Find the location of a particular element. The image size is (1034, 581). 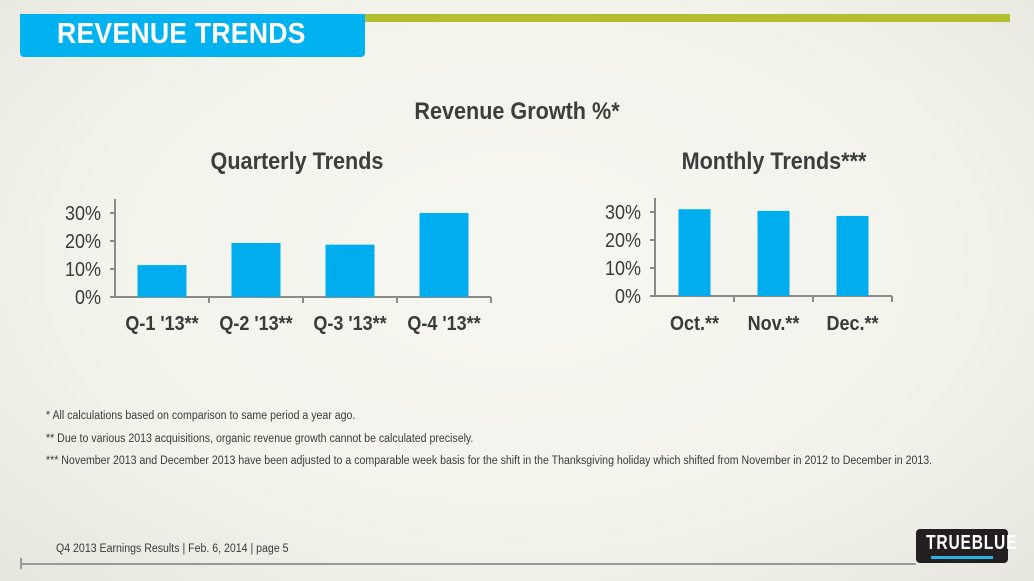

logo-underline is located at coordinates (962, 557).